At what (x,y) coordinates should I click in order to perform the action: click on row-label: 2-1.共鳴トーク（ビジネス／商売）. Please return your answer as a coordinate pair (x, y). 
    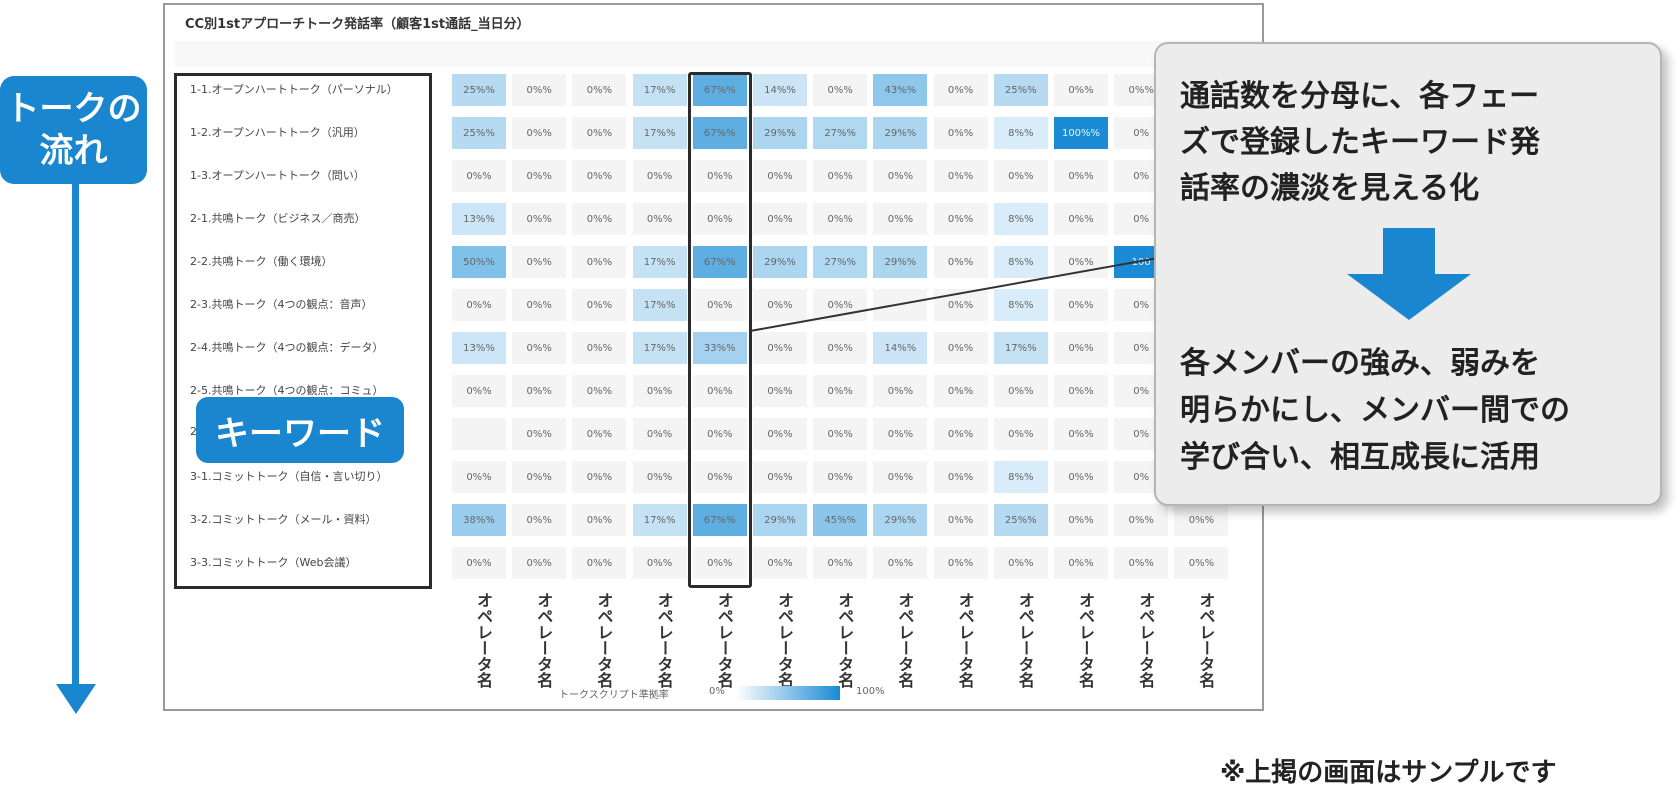
    Looking at the image, I should click on (278, 218).